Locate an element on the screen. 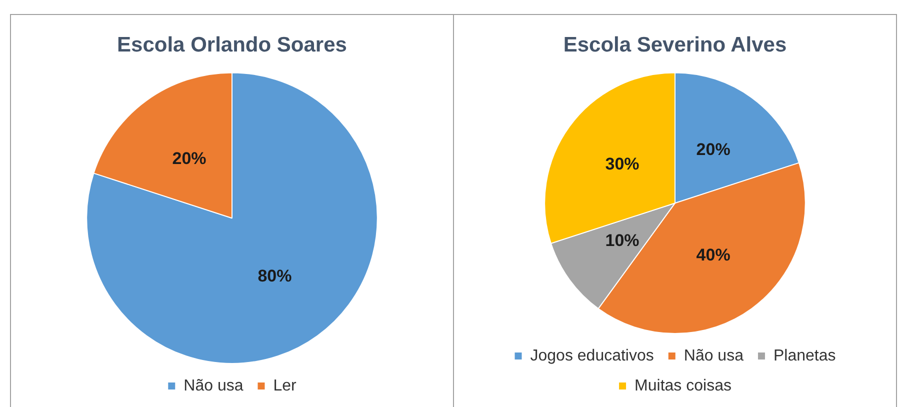 Image resolution: width=906 pixels, height=407 pixels. legend-label: Planetas is located at coordinates (804, 355).